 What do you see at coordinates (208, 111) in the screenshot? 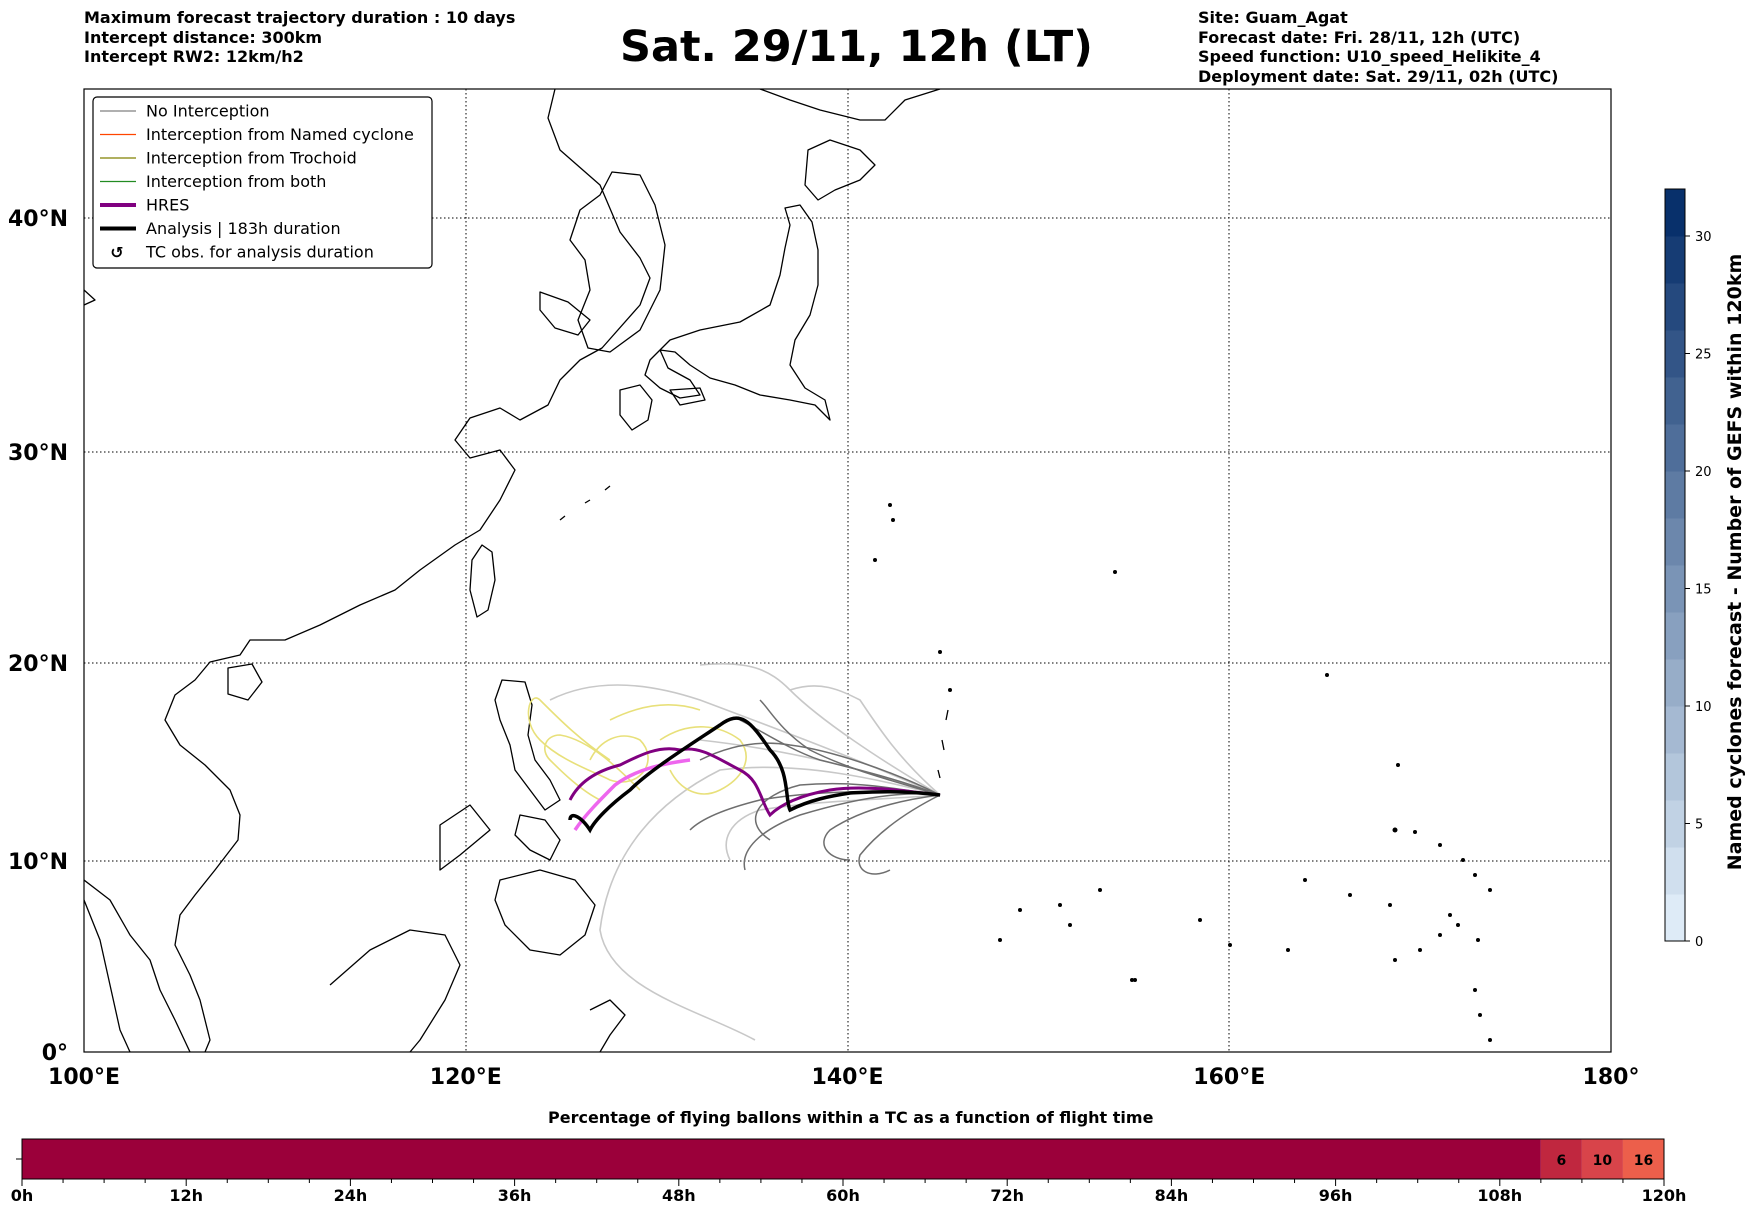
I see `legend-label: No Interception` at bounding box center [208, 111].